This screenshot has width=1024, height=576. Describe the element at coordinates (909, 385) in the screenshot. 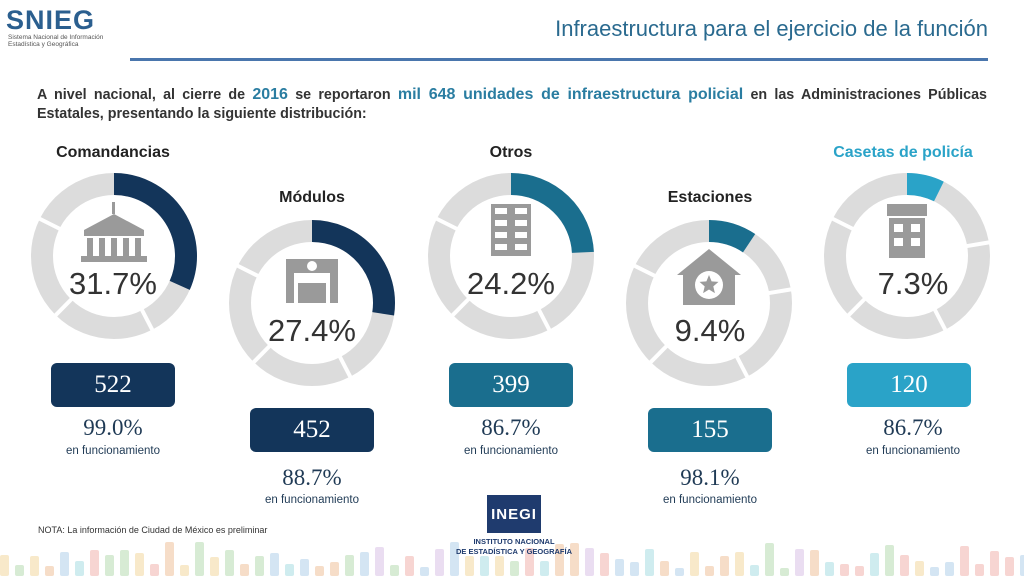

I see `count-box-casetas: 120` at that location.